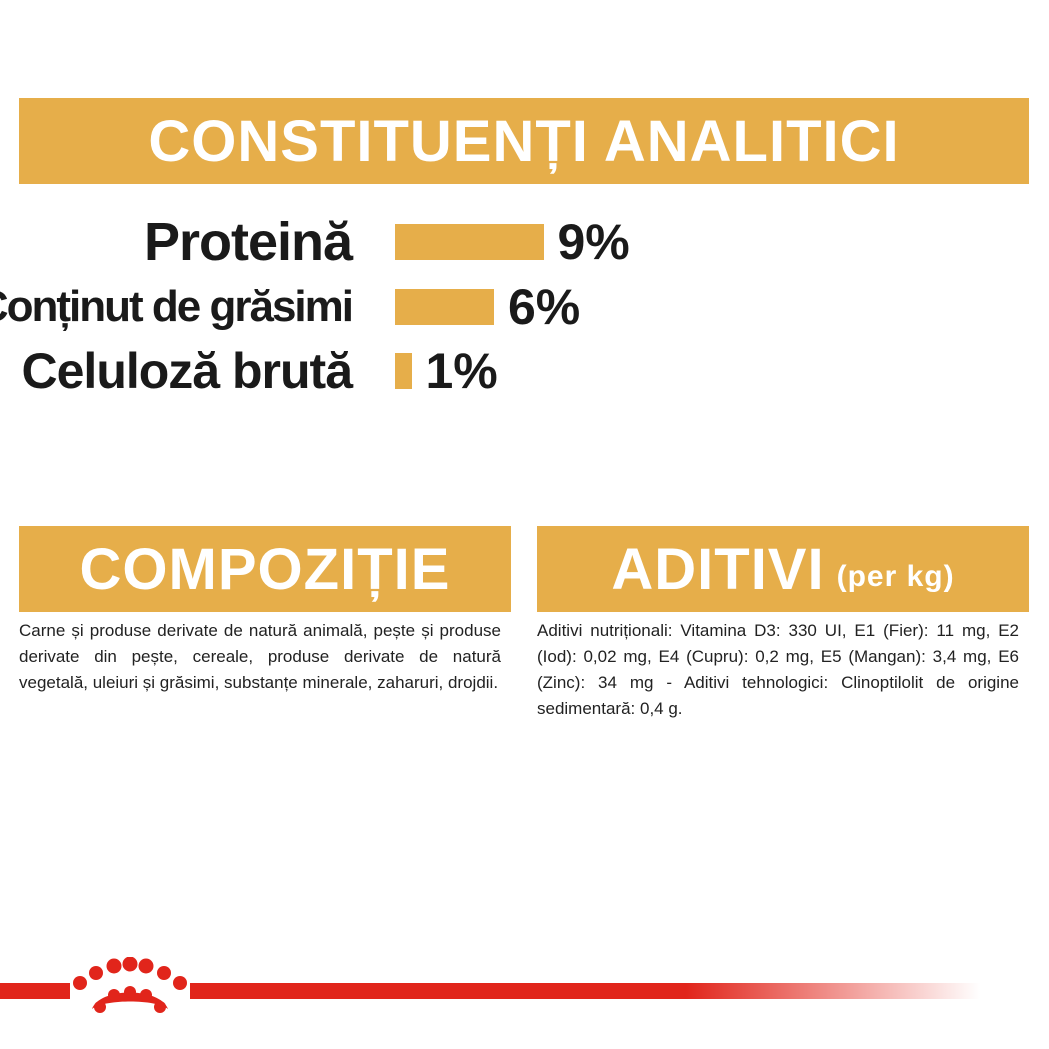  I want to click on aditivi-header: ADITIVI (per kg), so click(783, 569).